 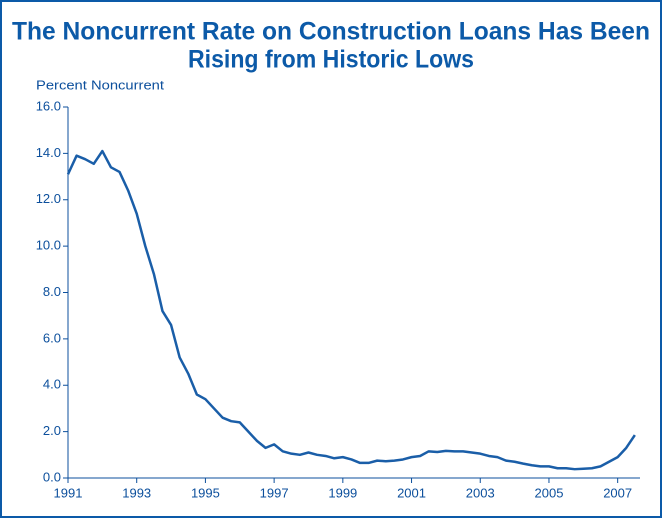 I want to click on y-tick-label: 4.0, so click(x=52, y=384).